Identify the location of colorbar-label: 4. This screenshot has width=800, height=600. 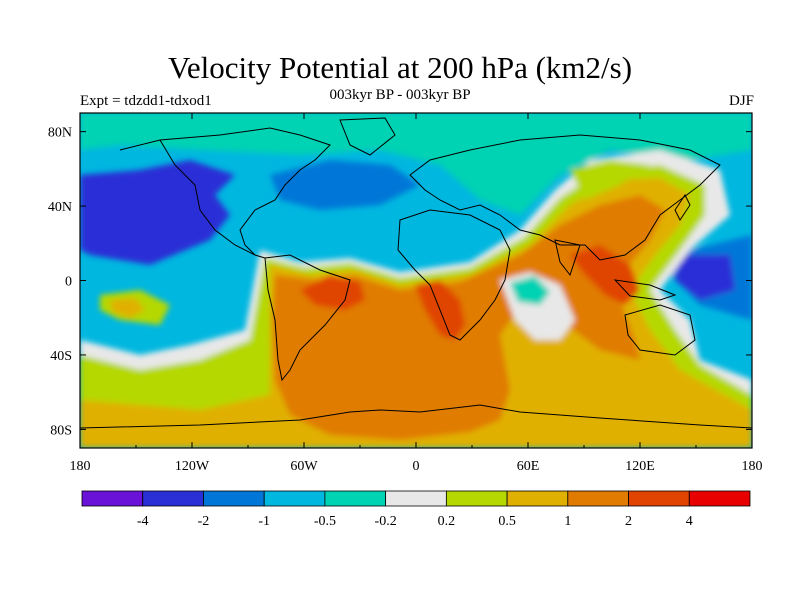
(689, 521).